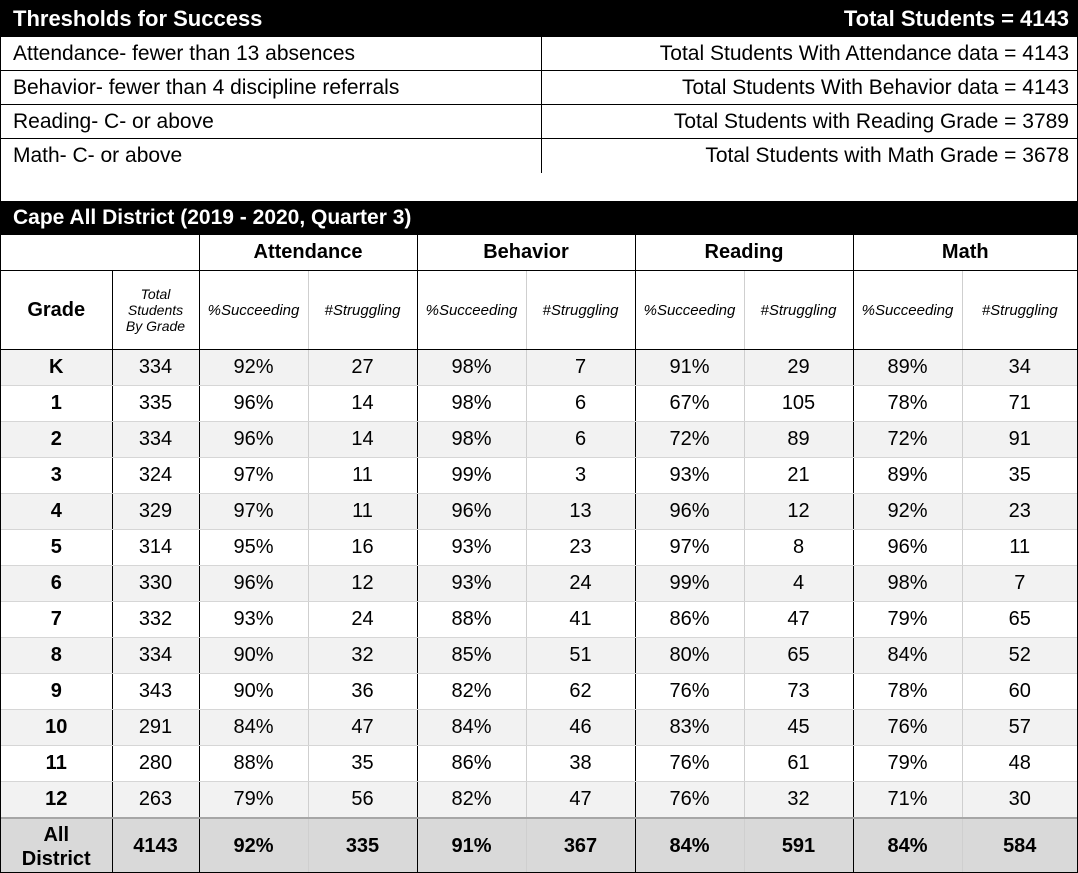 The image size is (1078, 873). I want to click on behavior-struggling-header: #Struggling, so click(580, 310).